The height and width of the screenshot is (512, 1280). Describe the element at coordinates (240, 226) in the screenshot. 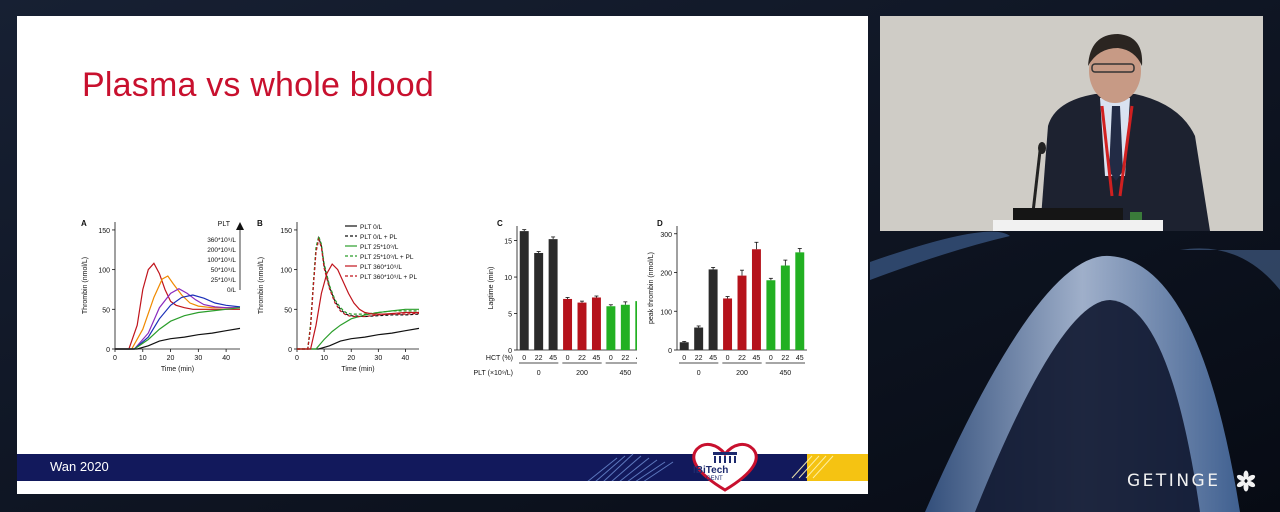

I see `arrow-up-icon` at that location.